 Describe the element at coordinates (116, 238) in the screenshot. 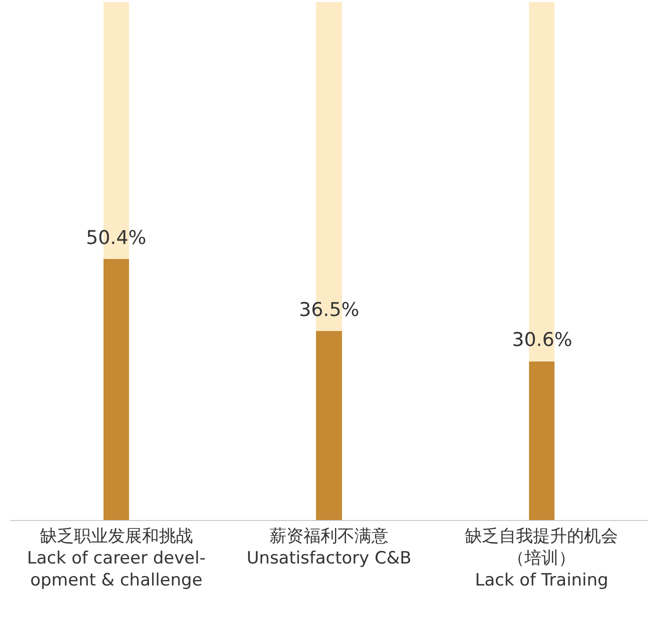

I see `data-label: 50.4%` at that location.